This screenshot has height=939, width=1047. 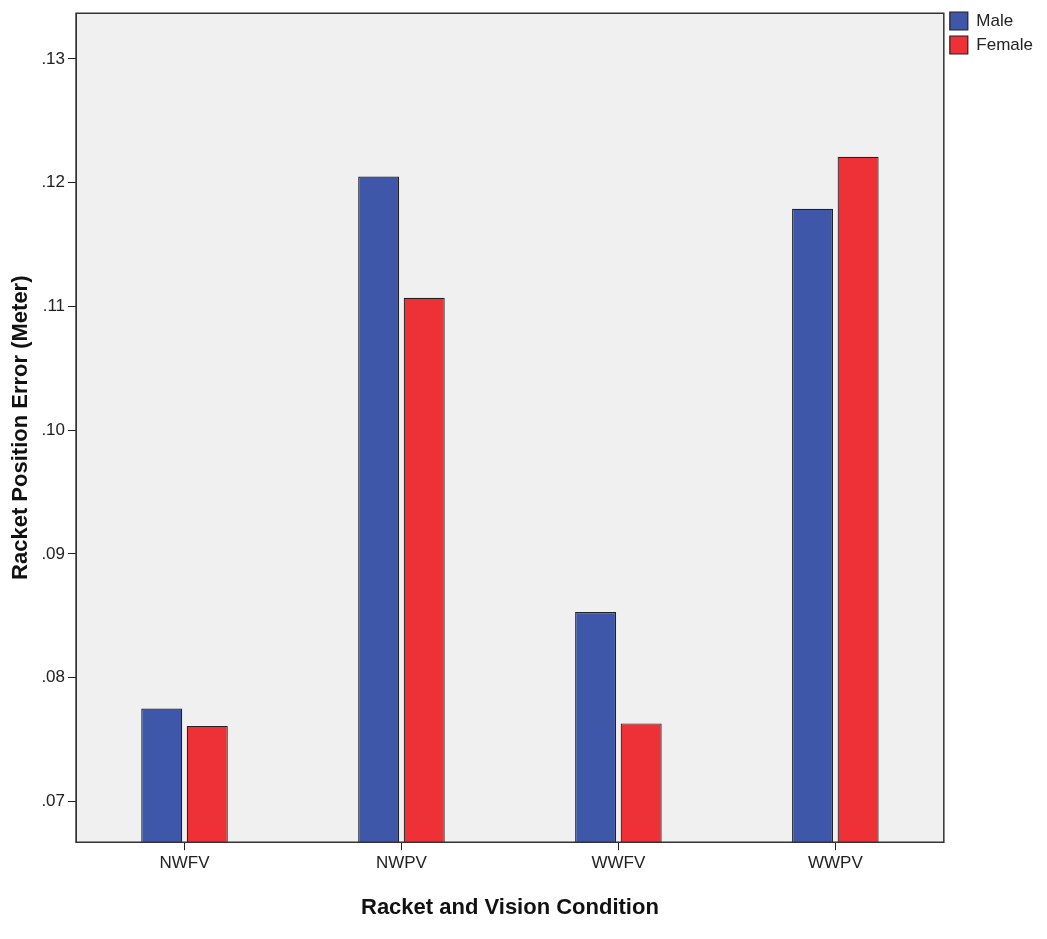 What do you see at coordinates (53, 677) in the screenshot?
I see `y-tick-label: .08` at bounding box center [53, 677].